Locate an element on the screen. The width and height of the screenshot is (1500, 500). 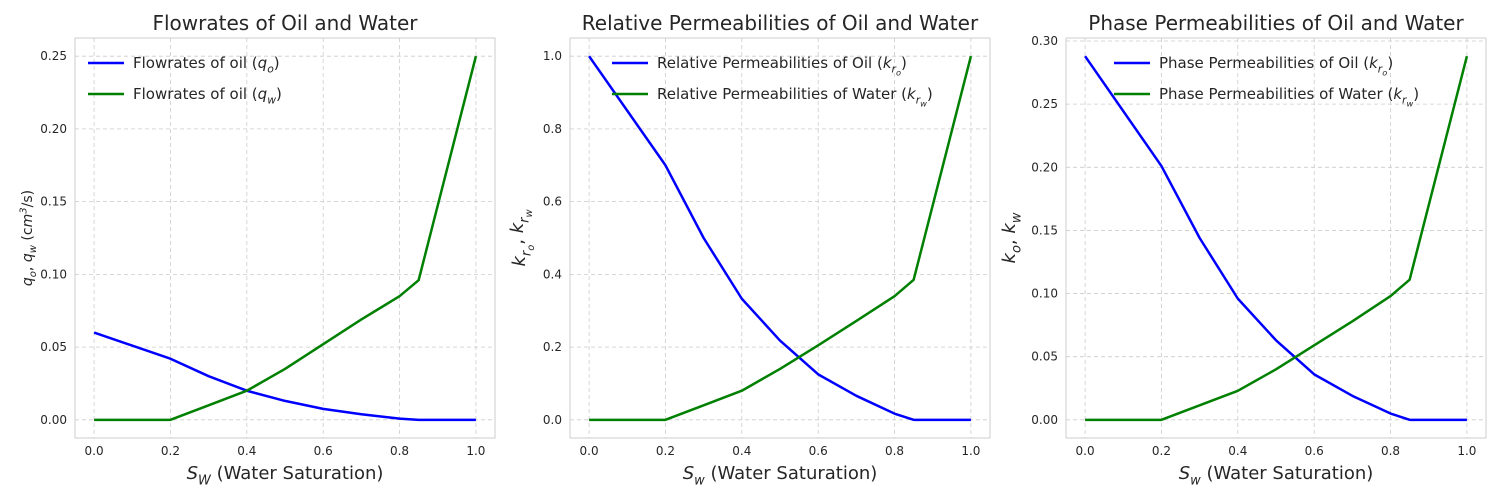
y-tick-label: 0.0 is located at coordinates (552, 420).